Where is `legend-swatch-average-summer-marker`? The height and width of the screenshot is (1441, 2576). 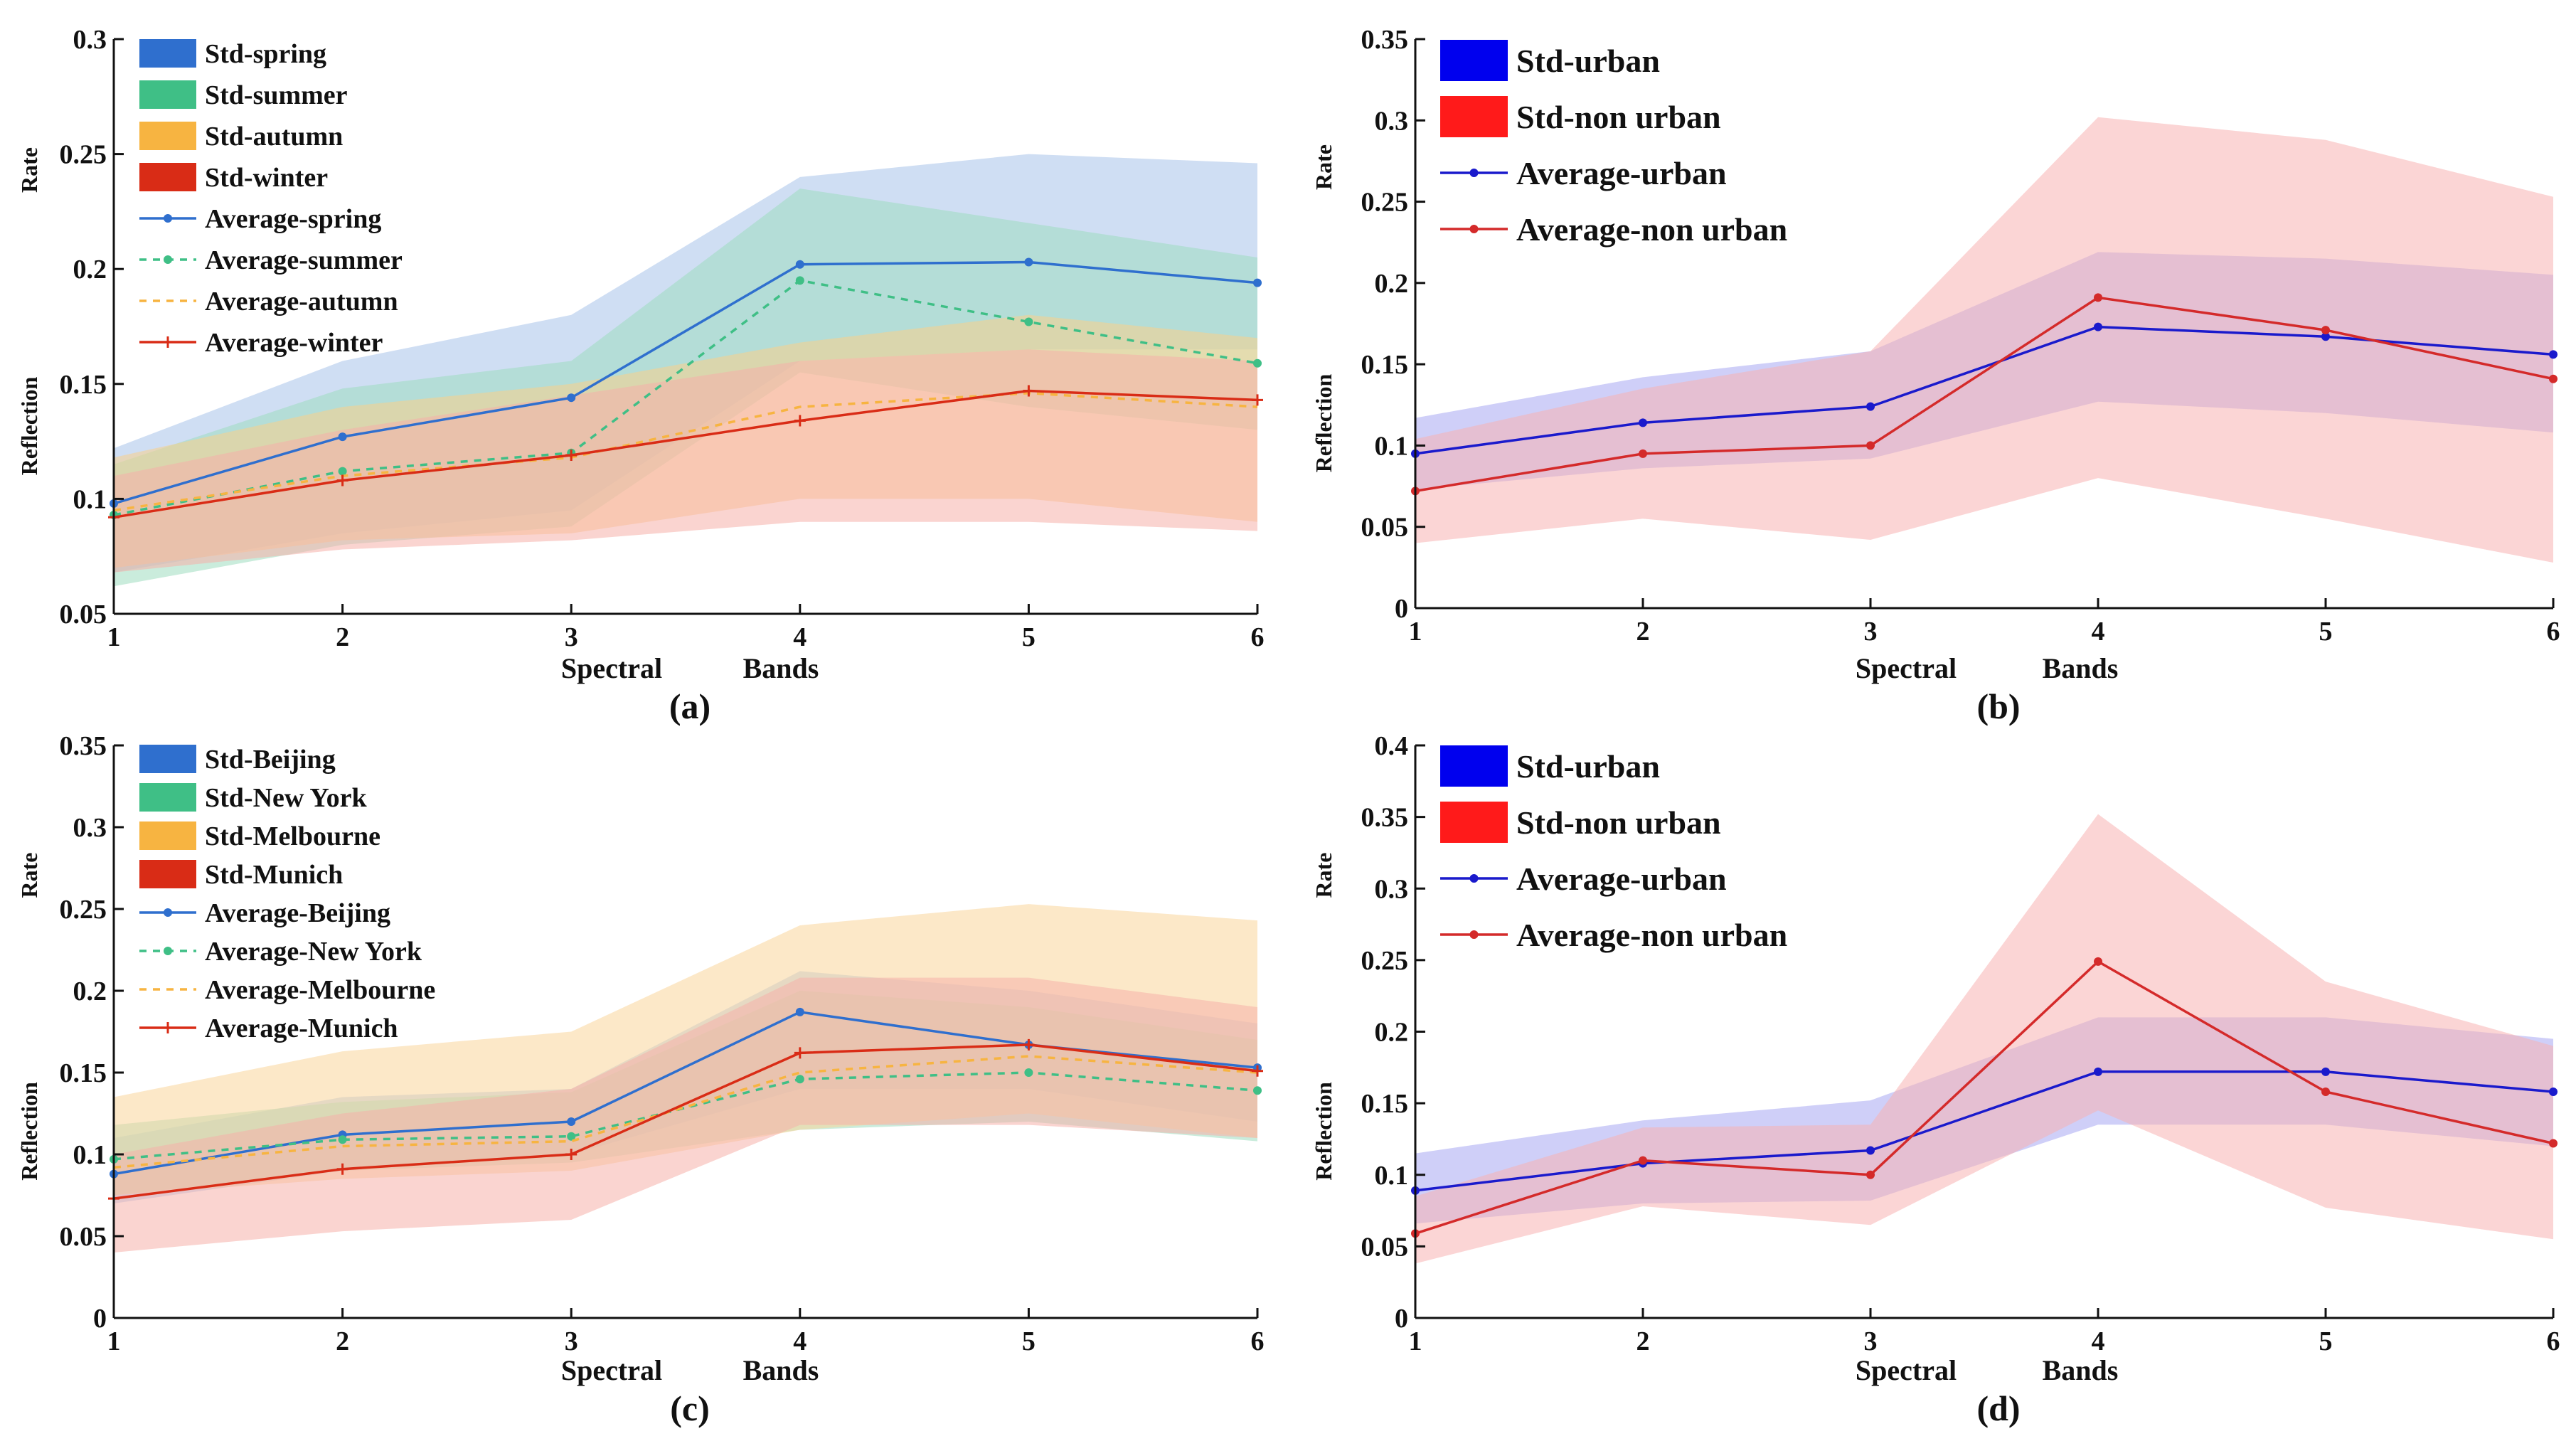
legend-swatch-average-summer-marker is located at coordinates (168, 259).